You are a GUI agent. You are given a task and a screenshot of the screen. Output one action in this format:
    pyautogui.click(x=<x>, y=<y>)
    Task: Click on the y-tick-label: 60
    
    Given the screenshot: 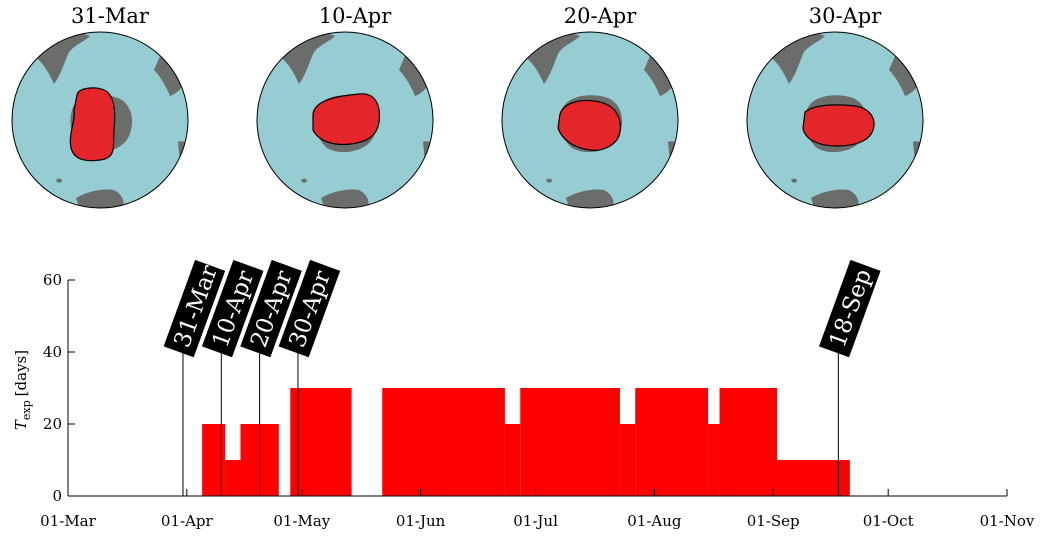 What is the action you would take?
    pyautogui.click(x=52, y=280)
    